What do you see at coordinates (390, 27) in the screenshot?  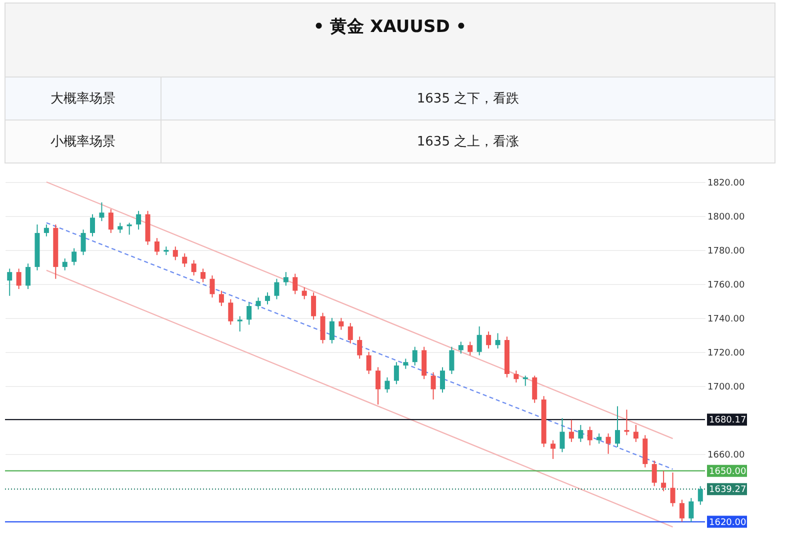 I see `chart-title: • 黄金 XAUUSD •` at bounding box center [390, 27].